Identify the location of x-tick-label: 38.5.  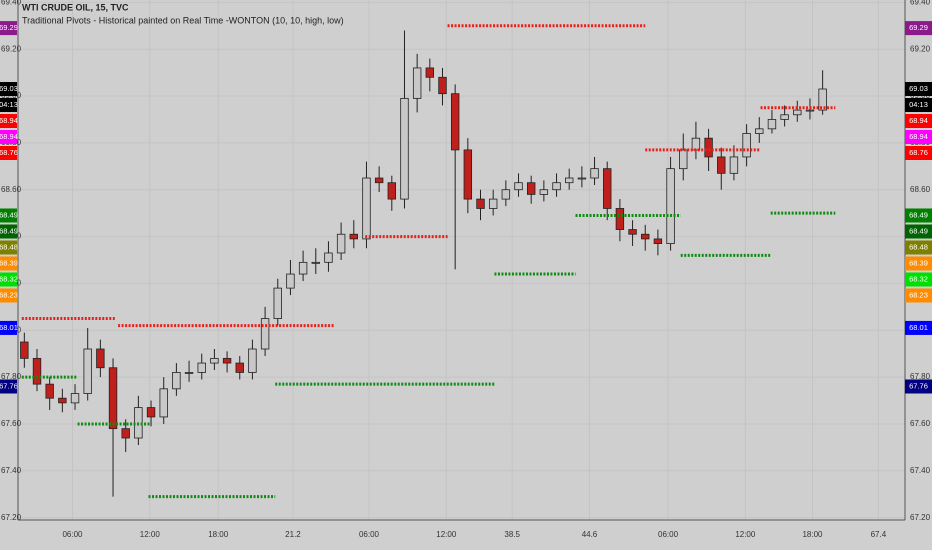
(512, 534).